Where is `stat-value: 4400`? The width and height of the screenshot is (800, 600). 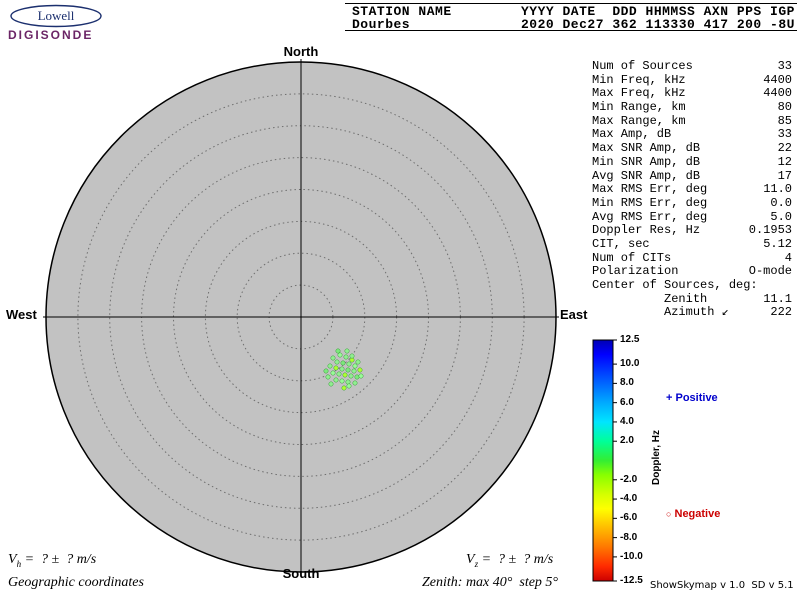
stat-value: 4400 is located at coordinates (777, 93).